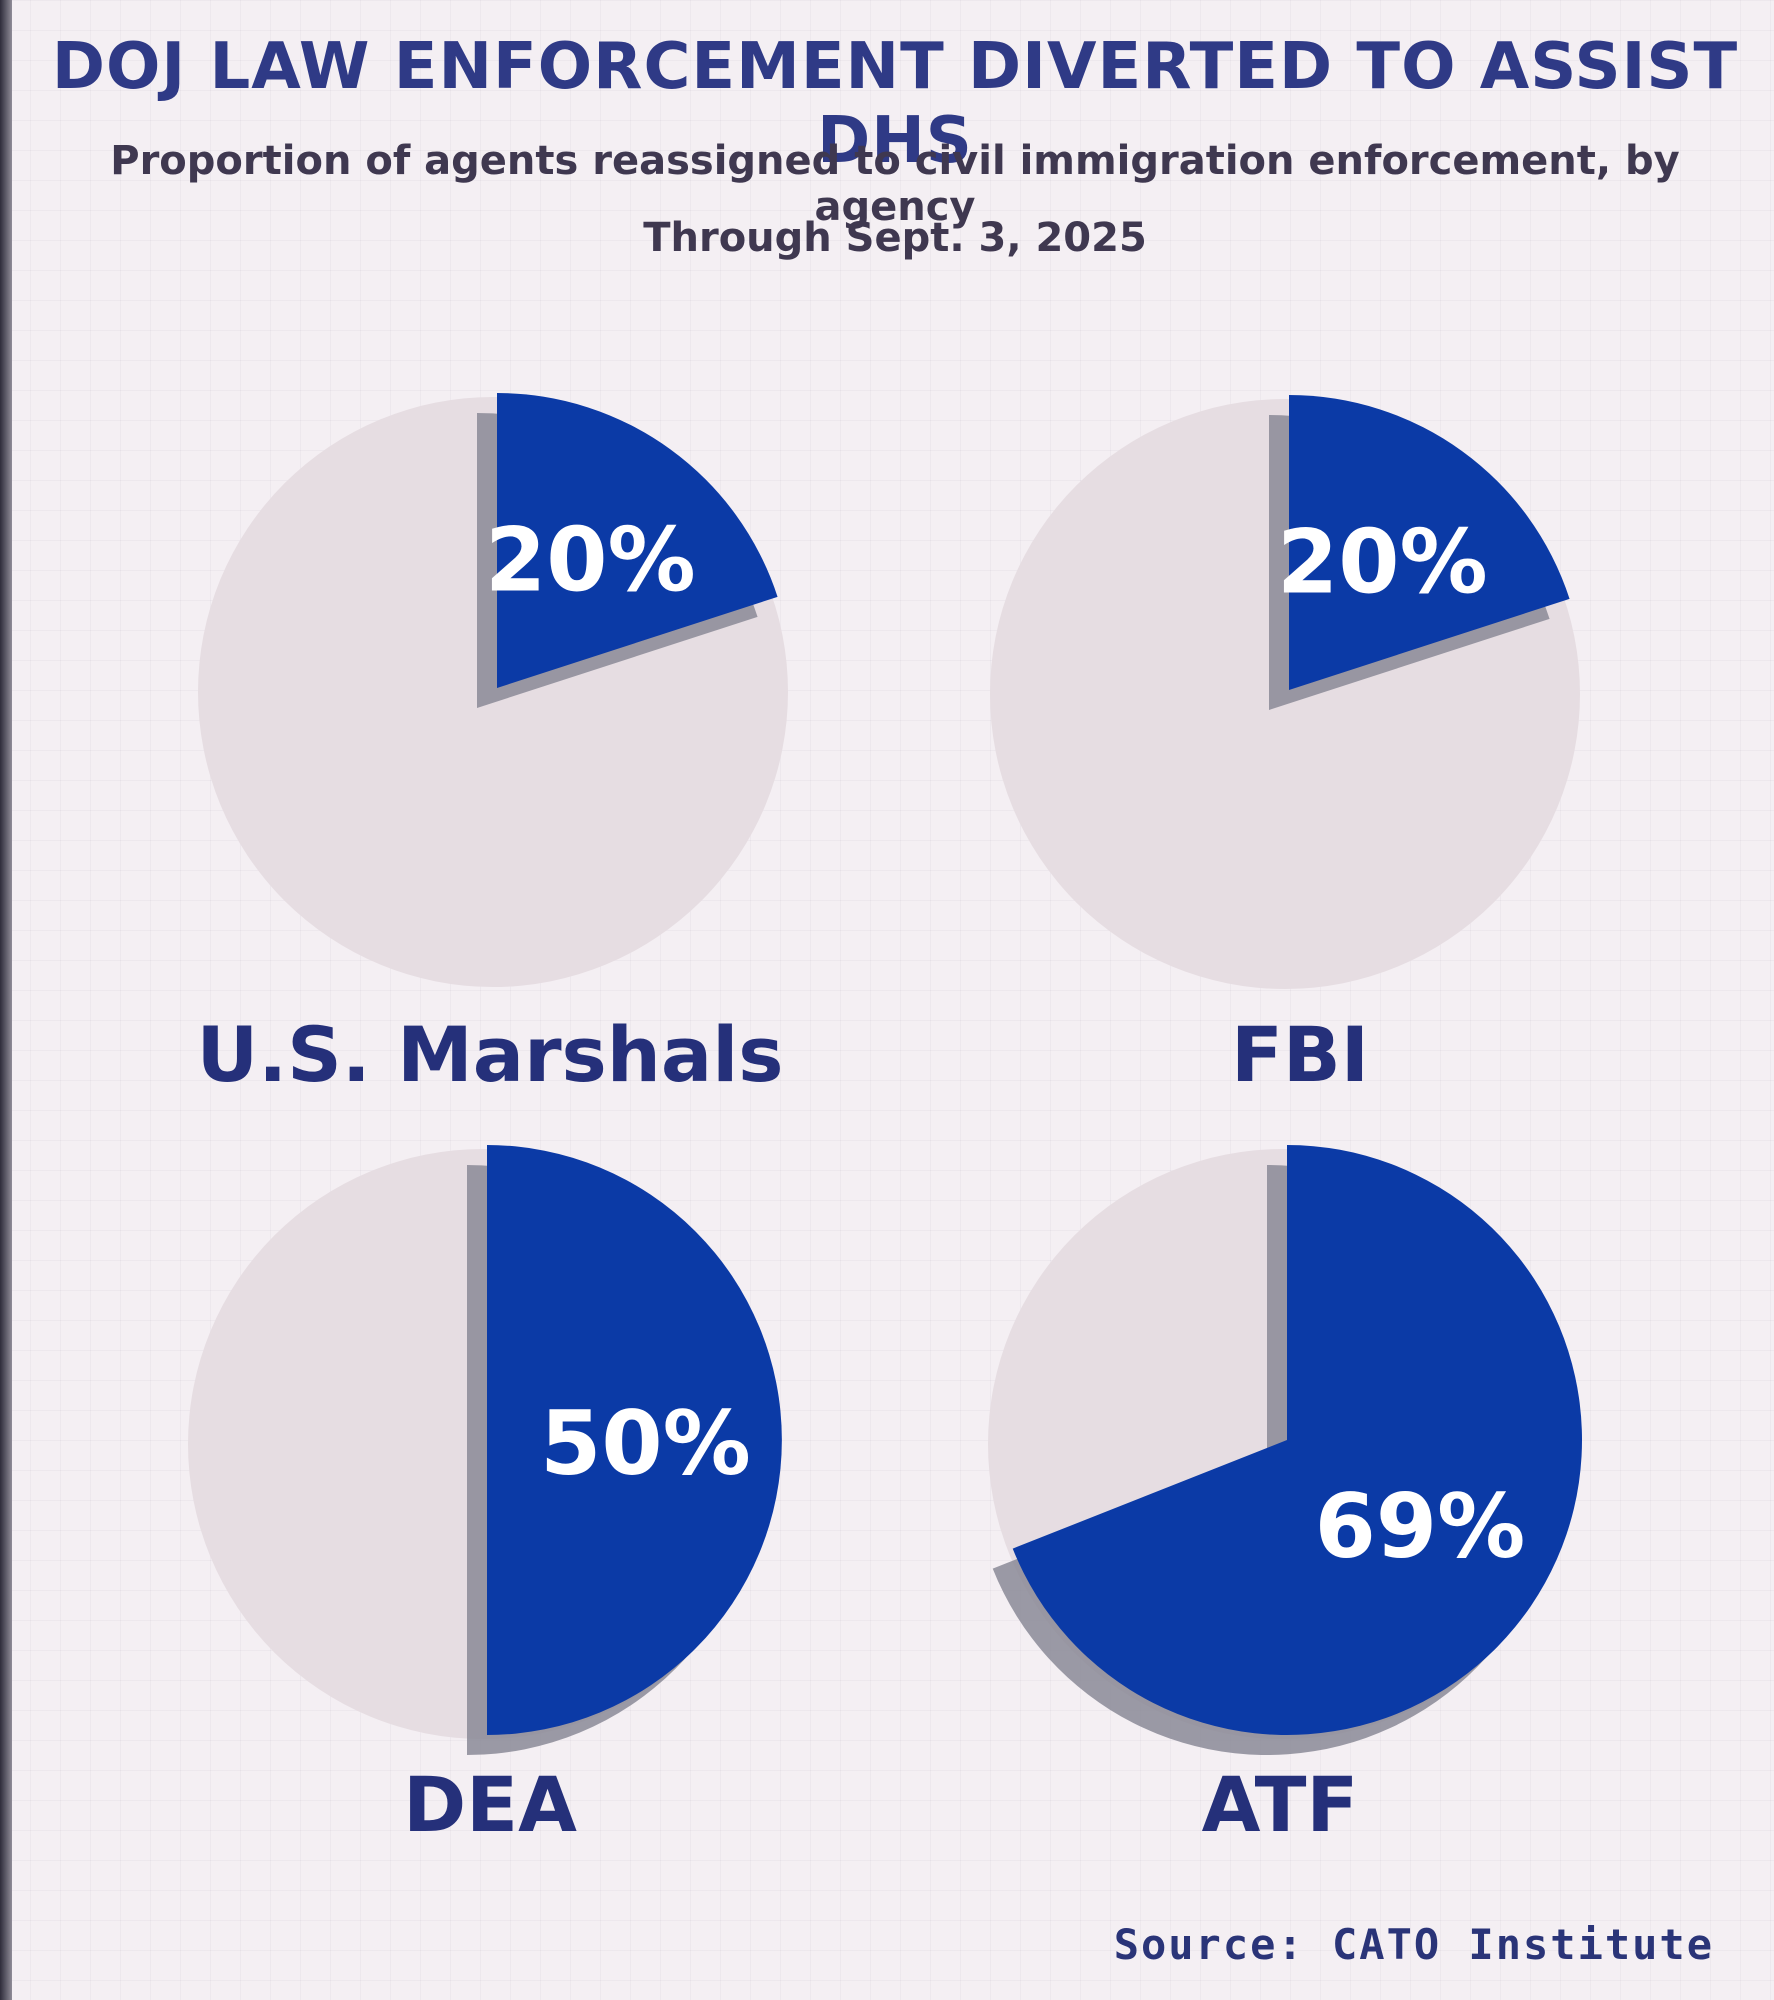  What do you see at coordinates (1382, 562) in the screenshot?
I see `pie-value-label-fbi: 20%` at bounding box center [1382, 562].